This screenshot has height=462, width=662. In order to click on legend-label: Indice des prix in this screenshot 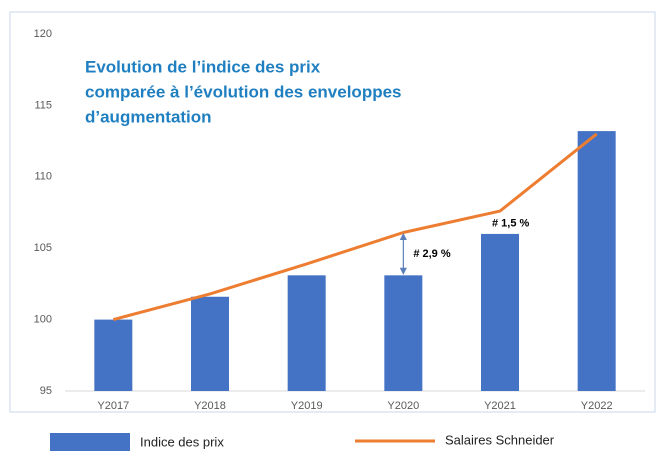, I will do `click(182, 441)`.